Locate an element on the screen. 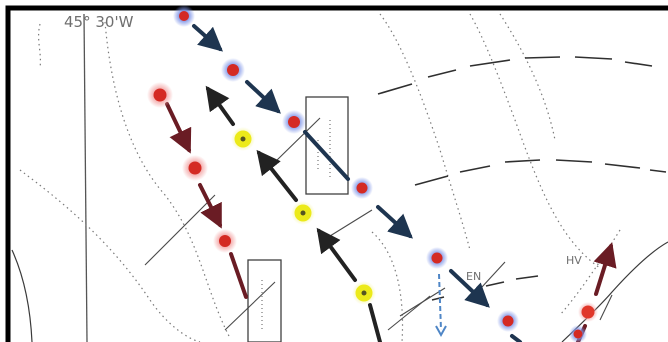 The width and height of the screenshot is (668, 342). sand-wave-boxes is located at coordinates (298, 219).